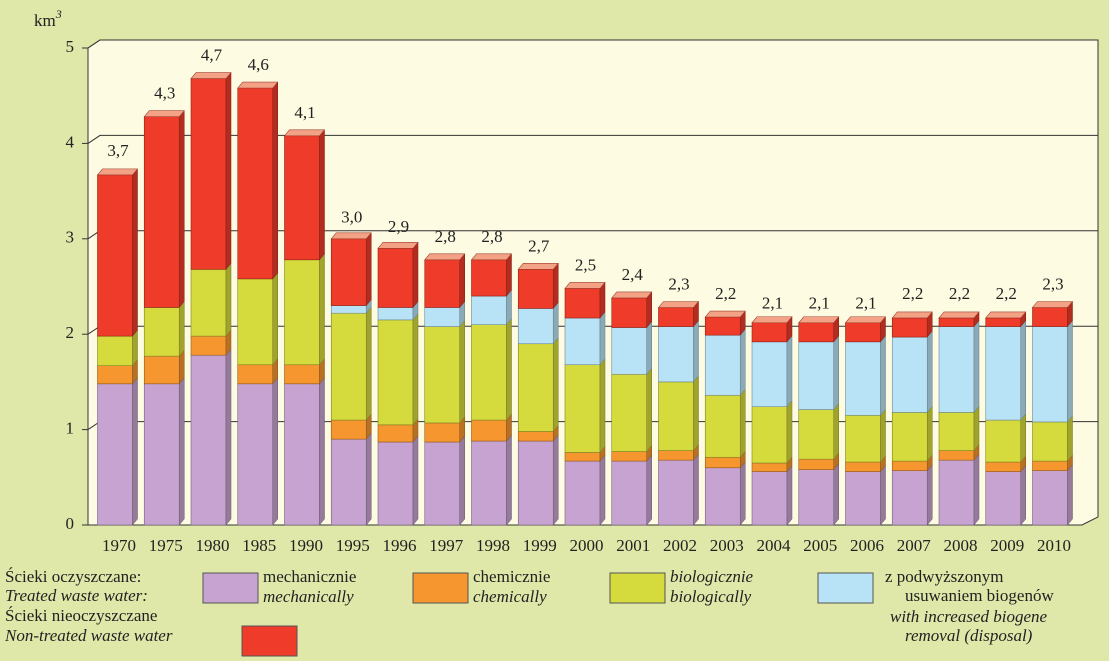 This screenshot has height=661, width=1109. What do you see at coordinates (118, 150) in the screenshot?
I see `total-label: 3,7` at bounding box center [118, 150].